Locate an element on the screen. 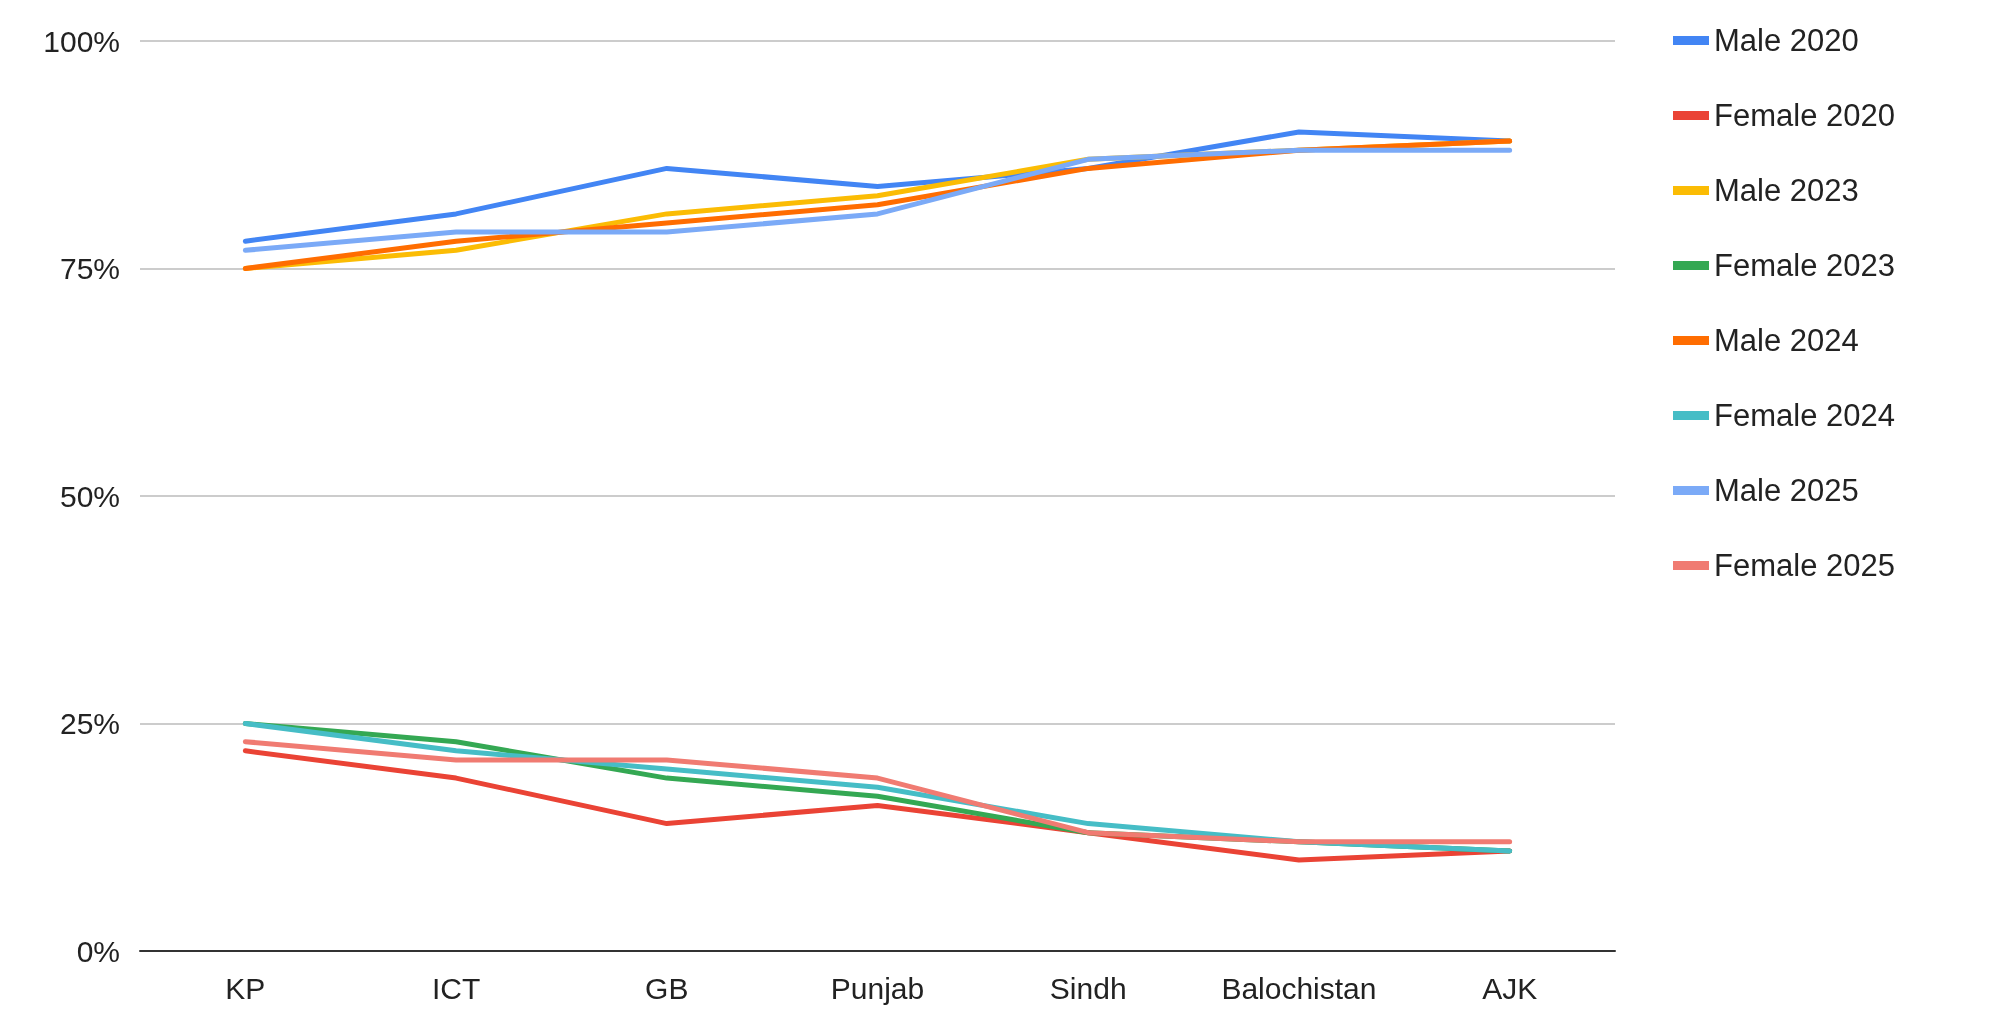 This screenshot has height=1011, width=2002. legend-label: Male 2020 is located at coordinates (1786, 40).